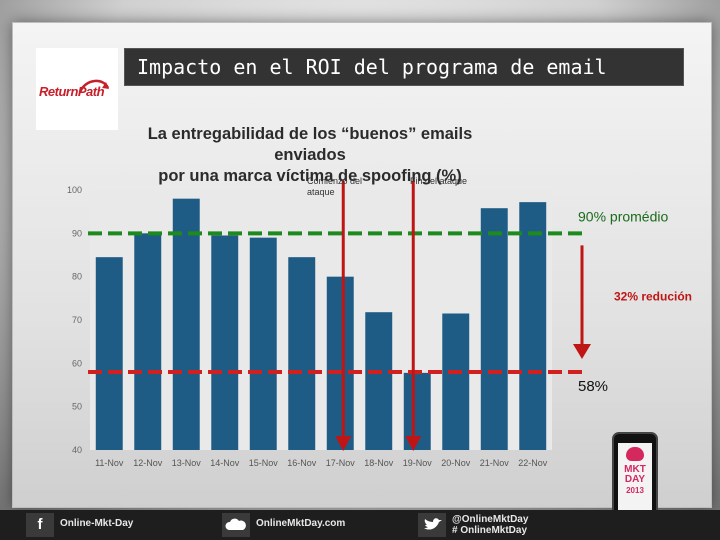  What do you see at coordinates (533, 463) in the screenshot?
I see `x-tick-label: 22-Nov` at bounding box center [533, 463].